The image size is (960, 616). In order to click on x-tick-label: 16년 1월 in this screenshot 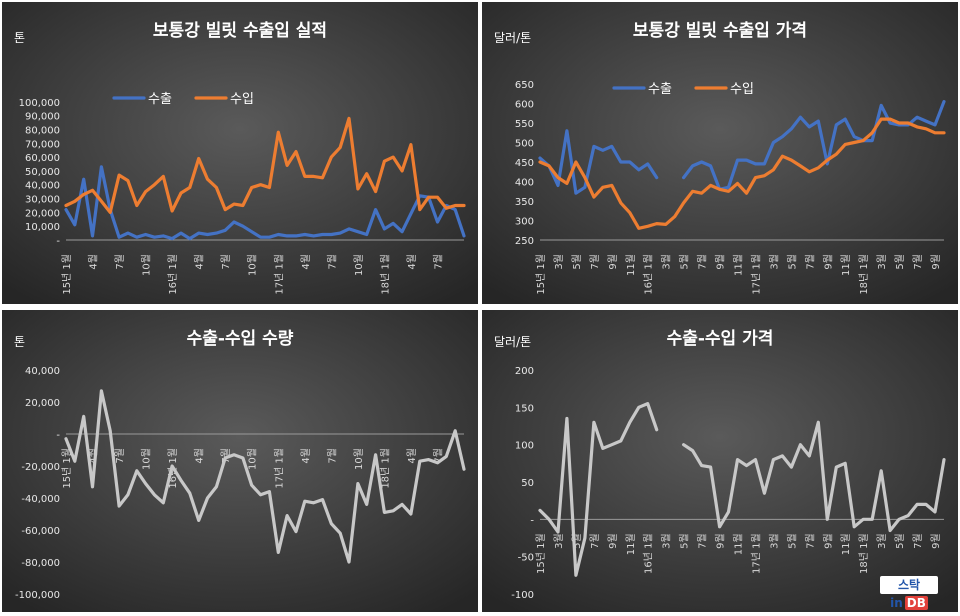, I will do `click(173, 274)`.